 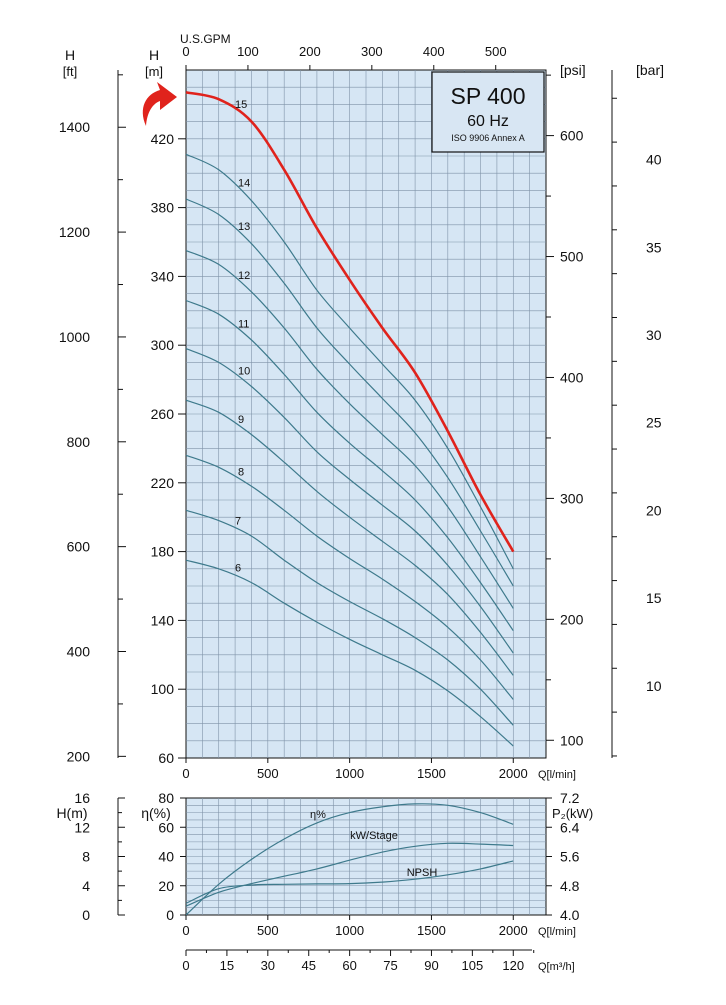 What do you see at coordinates (434, 51) in the screenshot?
I see `gpm-tick-label: 400` at bounding box center [434, 51].